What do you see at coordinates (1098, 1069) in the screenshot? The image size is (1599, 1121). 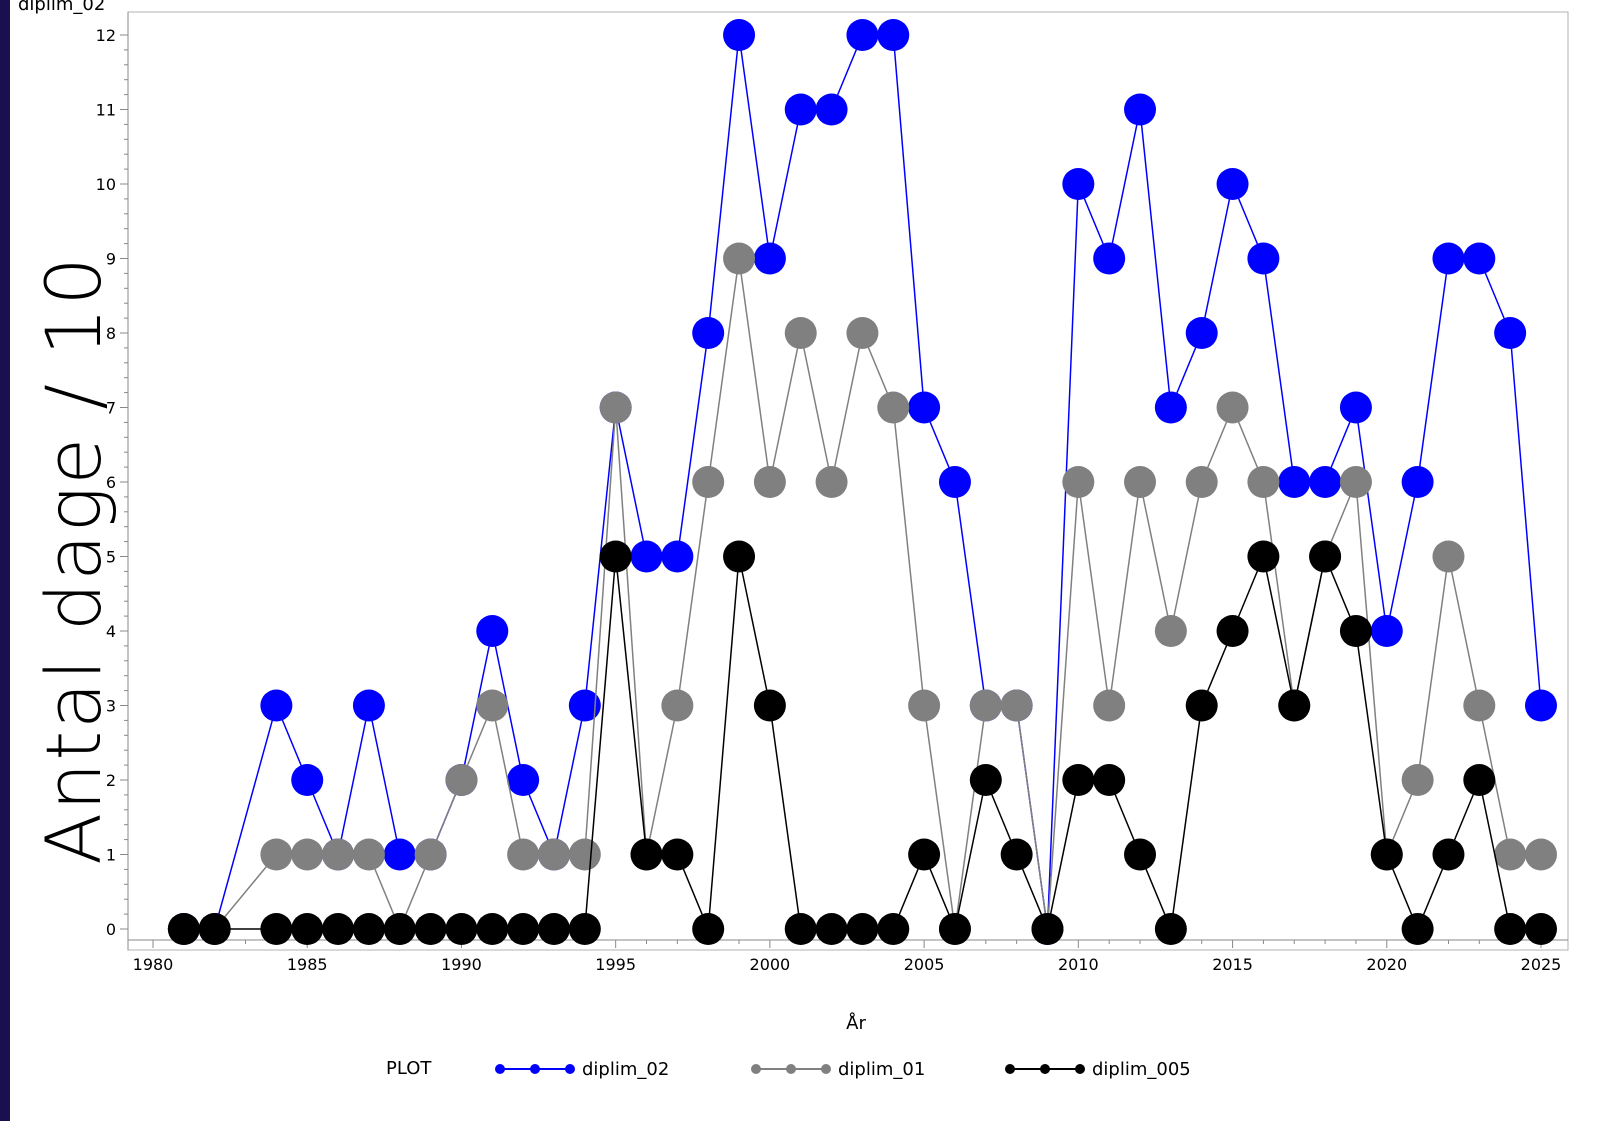 I see `legend-entry-diplim-005: diplim_005` at bounding box center [1098, 1069].